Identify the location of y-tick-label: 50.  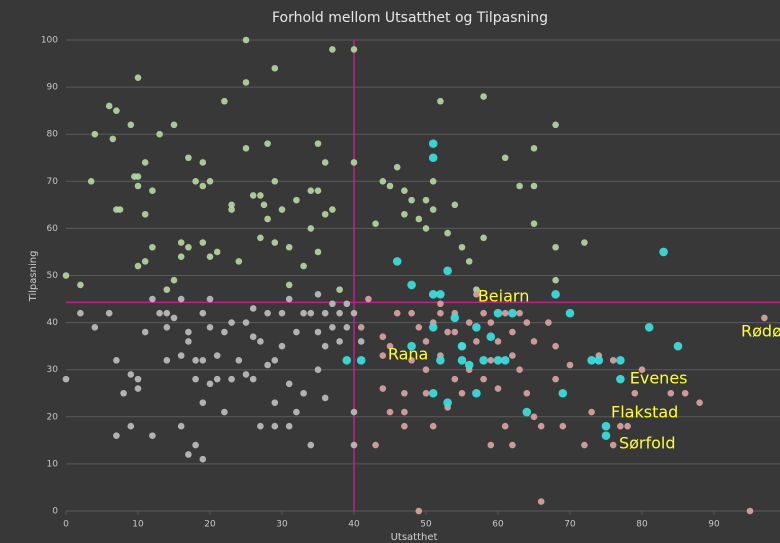
(53, 276).